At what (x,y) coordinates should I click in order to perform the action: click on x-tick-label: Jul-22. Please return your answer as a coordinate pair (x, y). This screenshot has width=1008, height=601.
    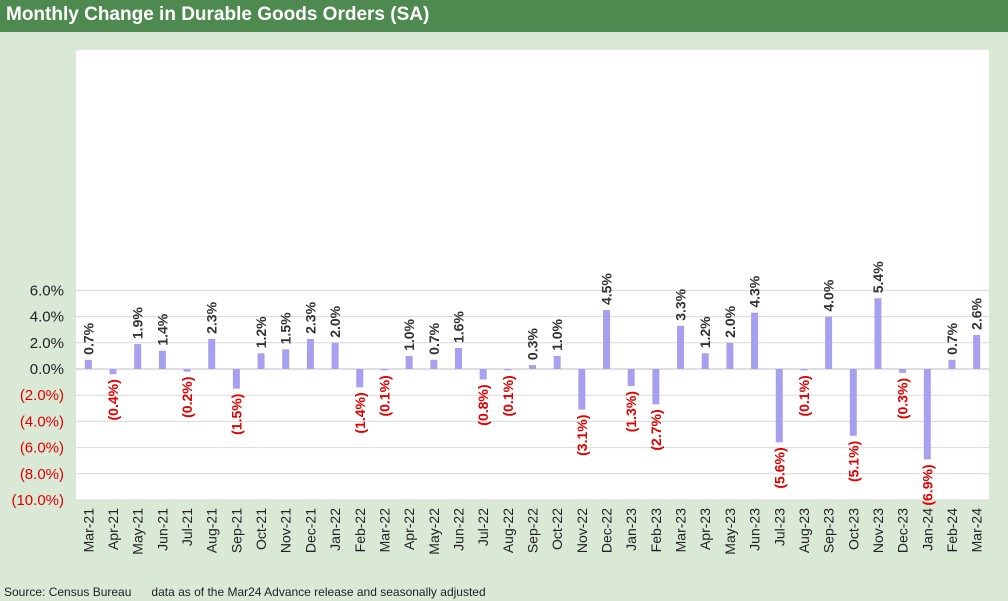
    Looking at the image, I should click on (483, 527).